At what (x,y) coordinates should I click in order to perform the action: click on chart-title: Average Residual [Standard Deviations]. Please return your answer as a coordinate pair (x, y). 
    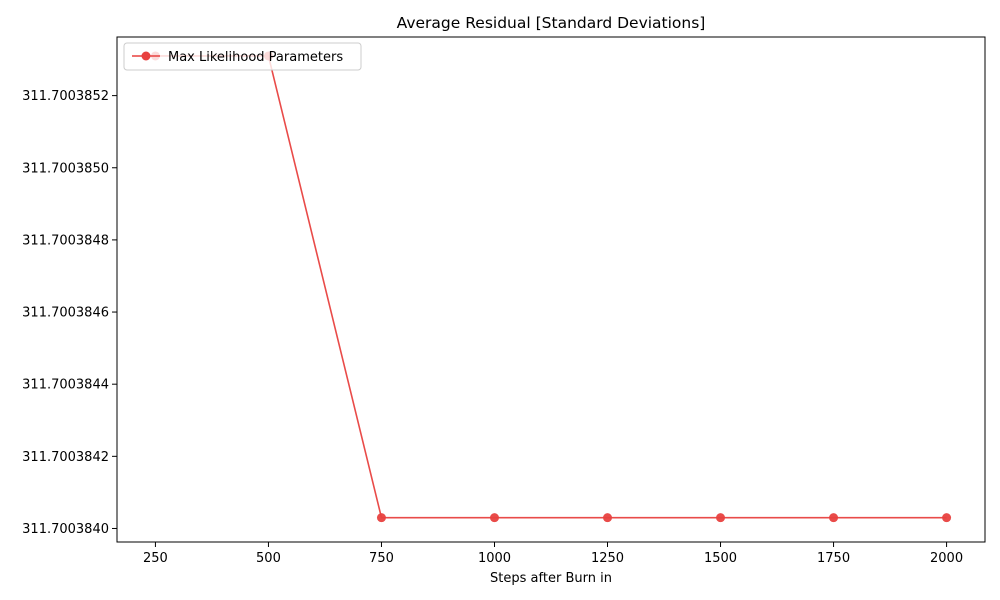
    Looking at the image, I should click on (551, 23).